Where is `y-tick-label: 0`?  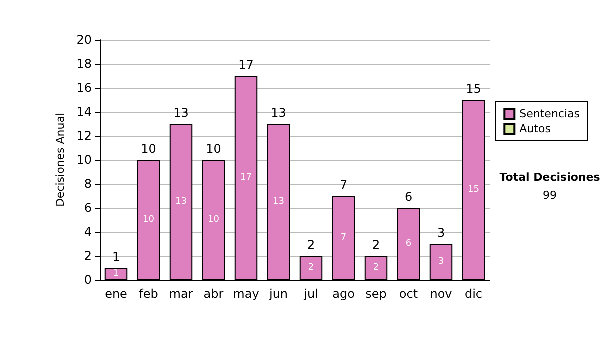 y-tick-label: 0 is located at coordinates (88, 280).